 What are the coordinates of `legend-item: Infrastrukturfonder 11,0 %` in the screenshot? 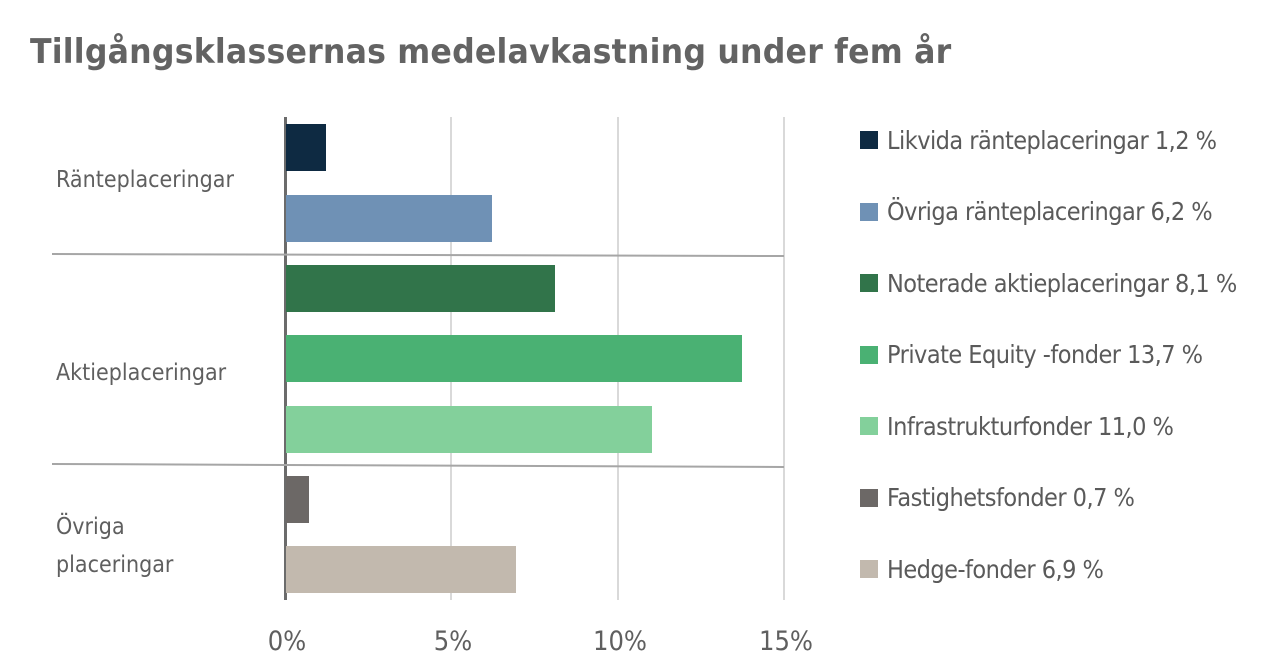 It's located at (1032, 426).